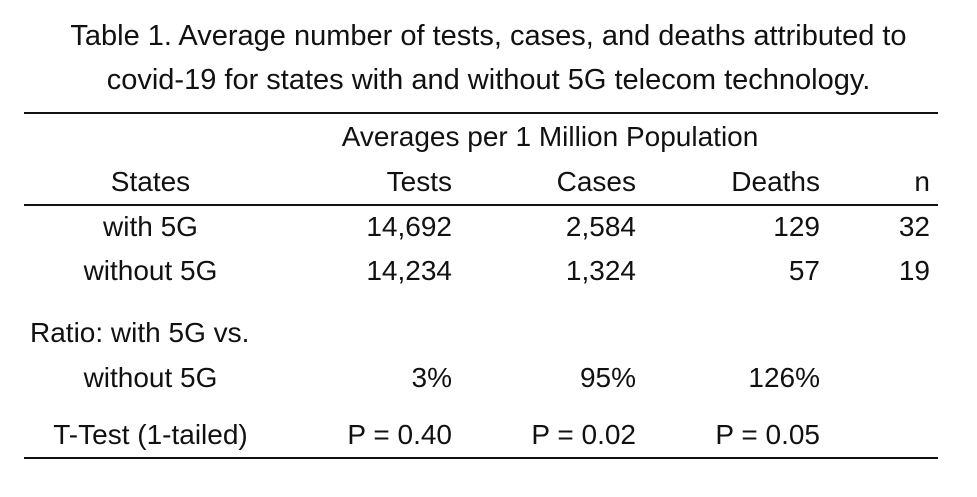 The image size is (977, 497). What do you see at coordinates (914, 270) in the screenshot?
I see `n-value: 19` at bounding box center [914, 270].